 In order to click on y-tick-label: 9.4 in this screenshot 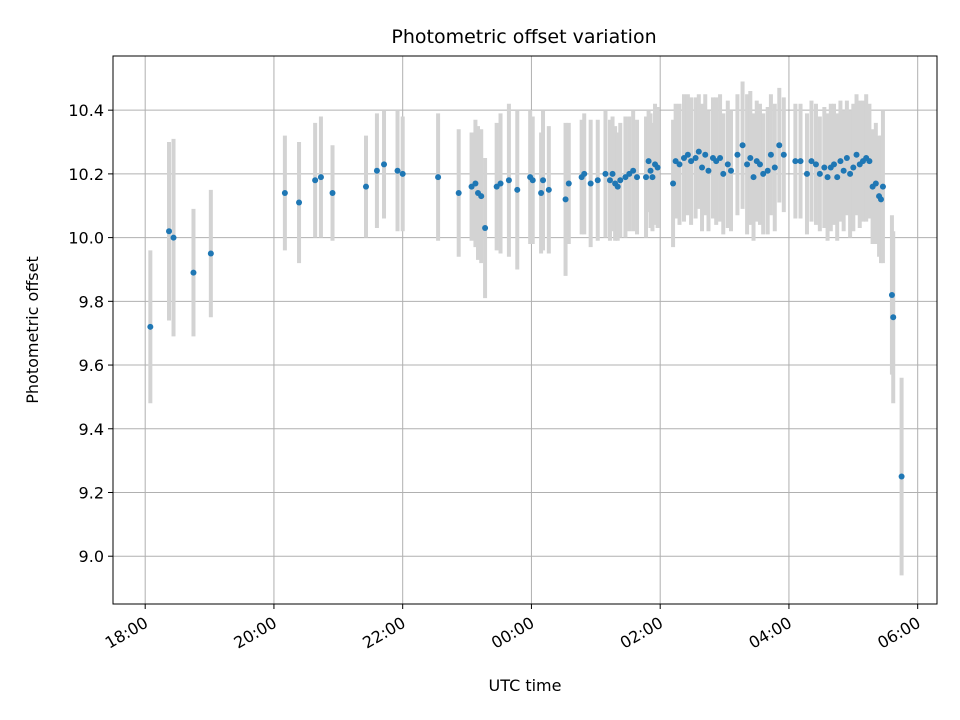, I will do `click(91, 429)`.